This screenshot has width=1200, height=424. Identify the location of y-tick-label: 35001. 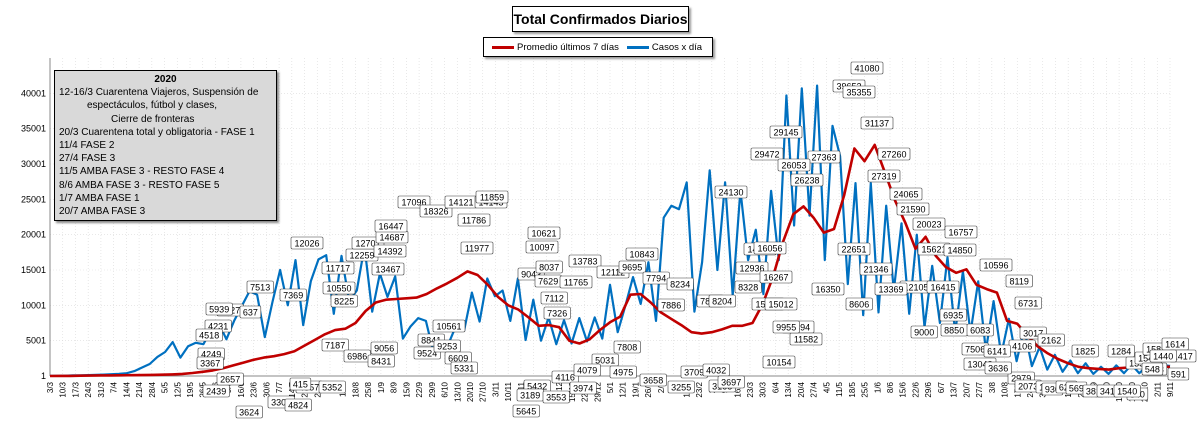
(33, 129).